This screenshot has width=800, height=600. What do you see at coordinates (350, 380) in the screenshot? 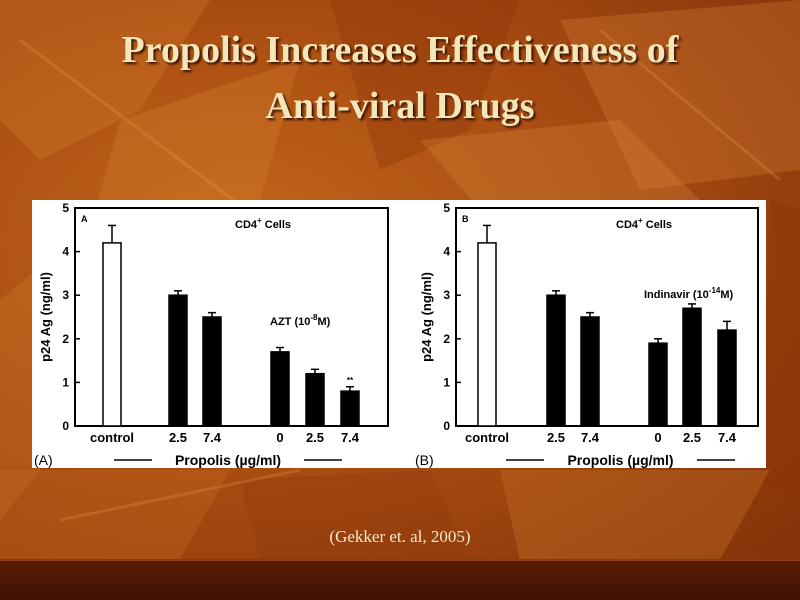
I see `significance-marker: **` at bounding box center [350, 380].